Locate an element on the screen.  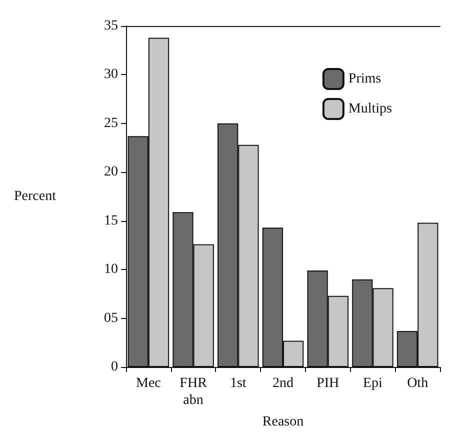
y-axis-title: Percent is located at coordinates (35, 196).